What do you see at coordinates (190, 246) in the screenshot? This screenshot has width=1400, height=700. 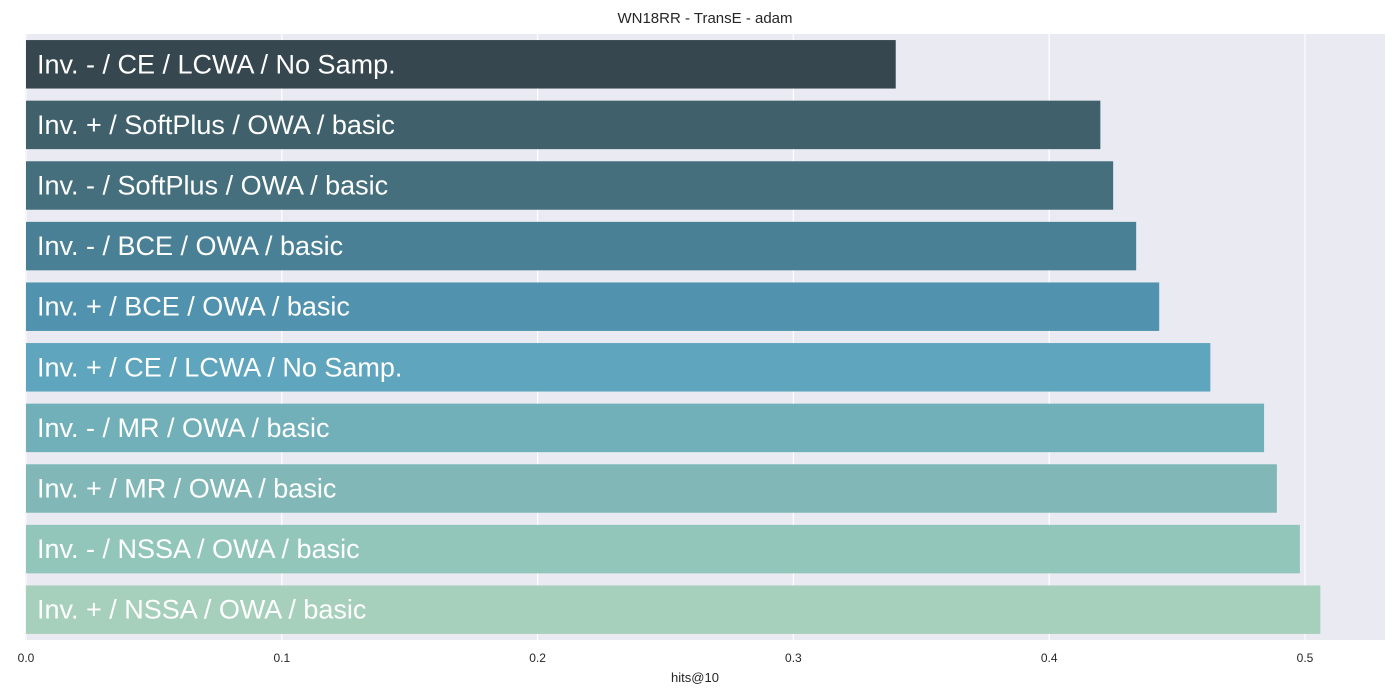 I see `bar-label: Inv. - / BCE / OWA / basic` at bounding box center [190, 246].